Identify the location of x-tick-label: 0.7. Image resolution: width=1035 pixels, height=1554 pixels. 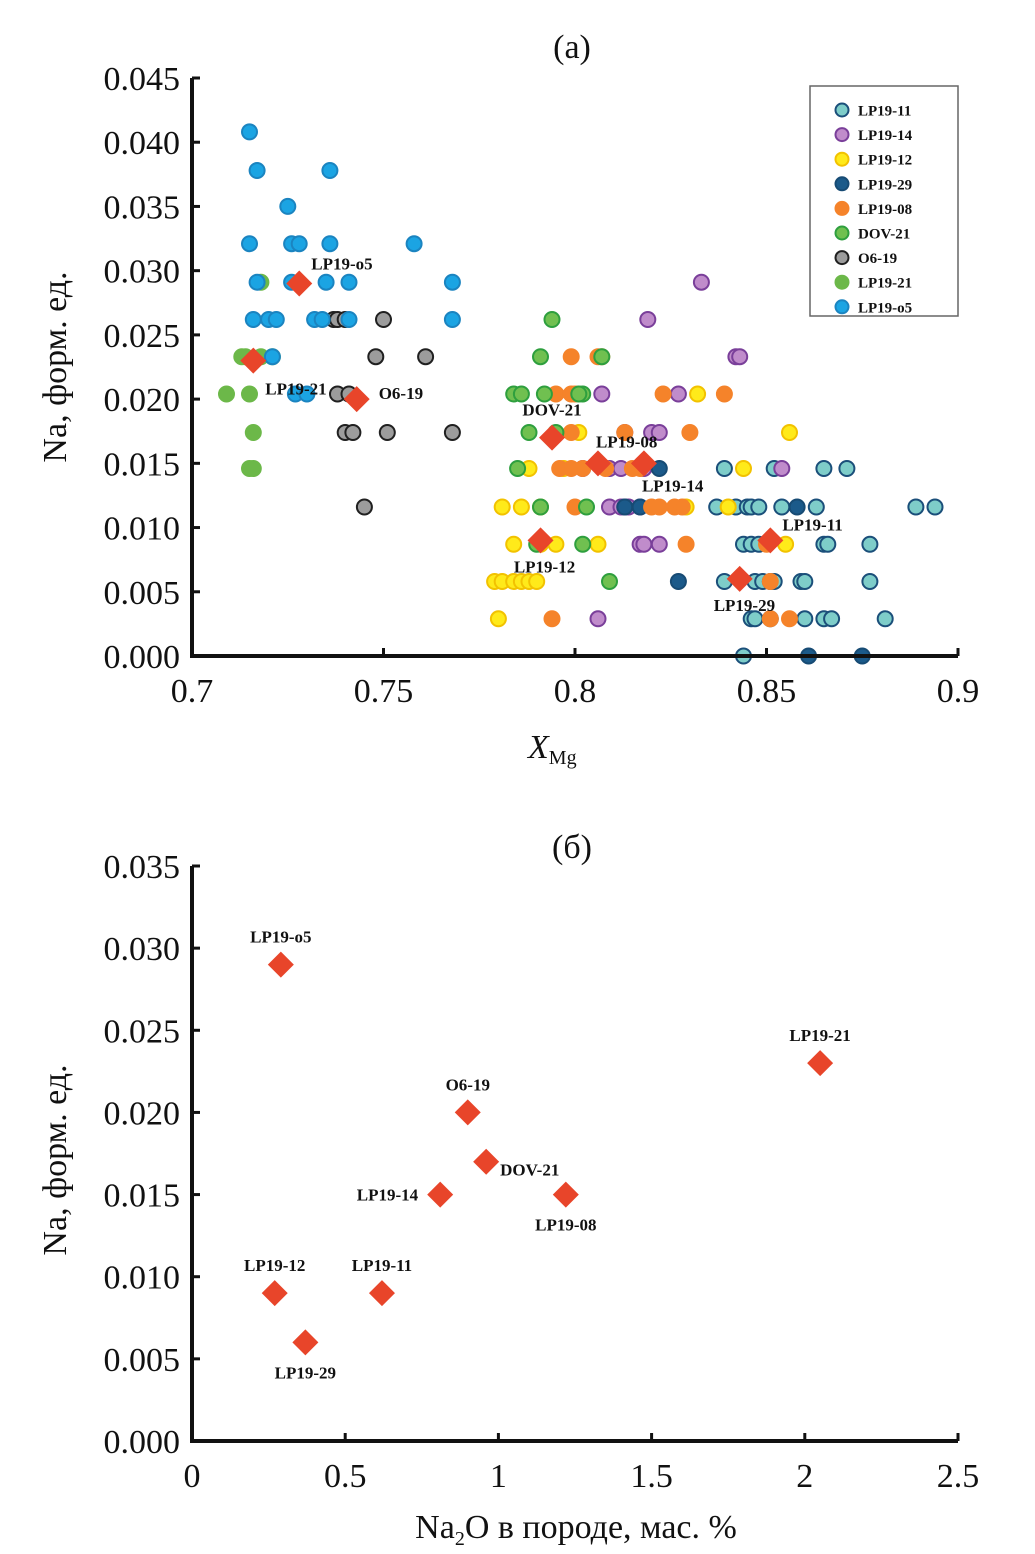
(192, 691).